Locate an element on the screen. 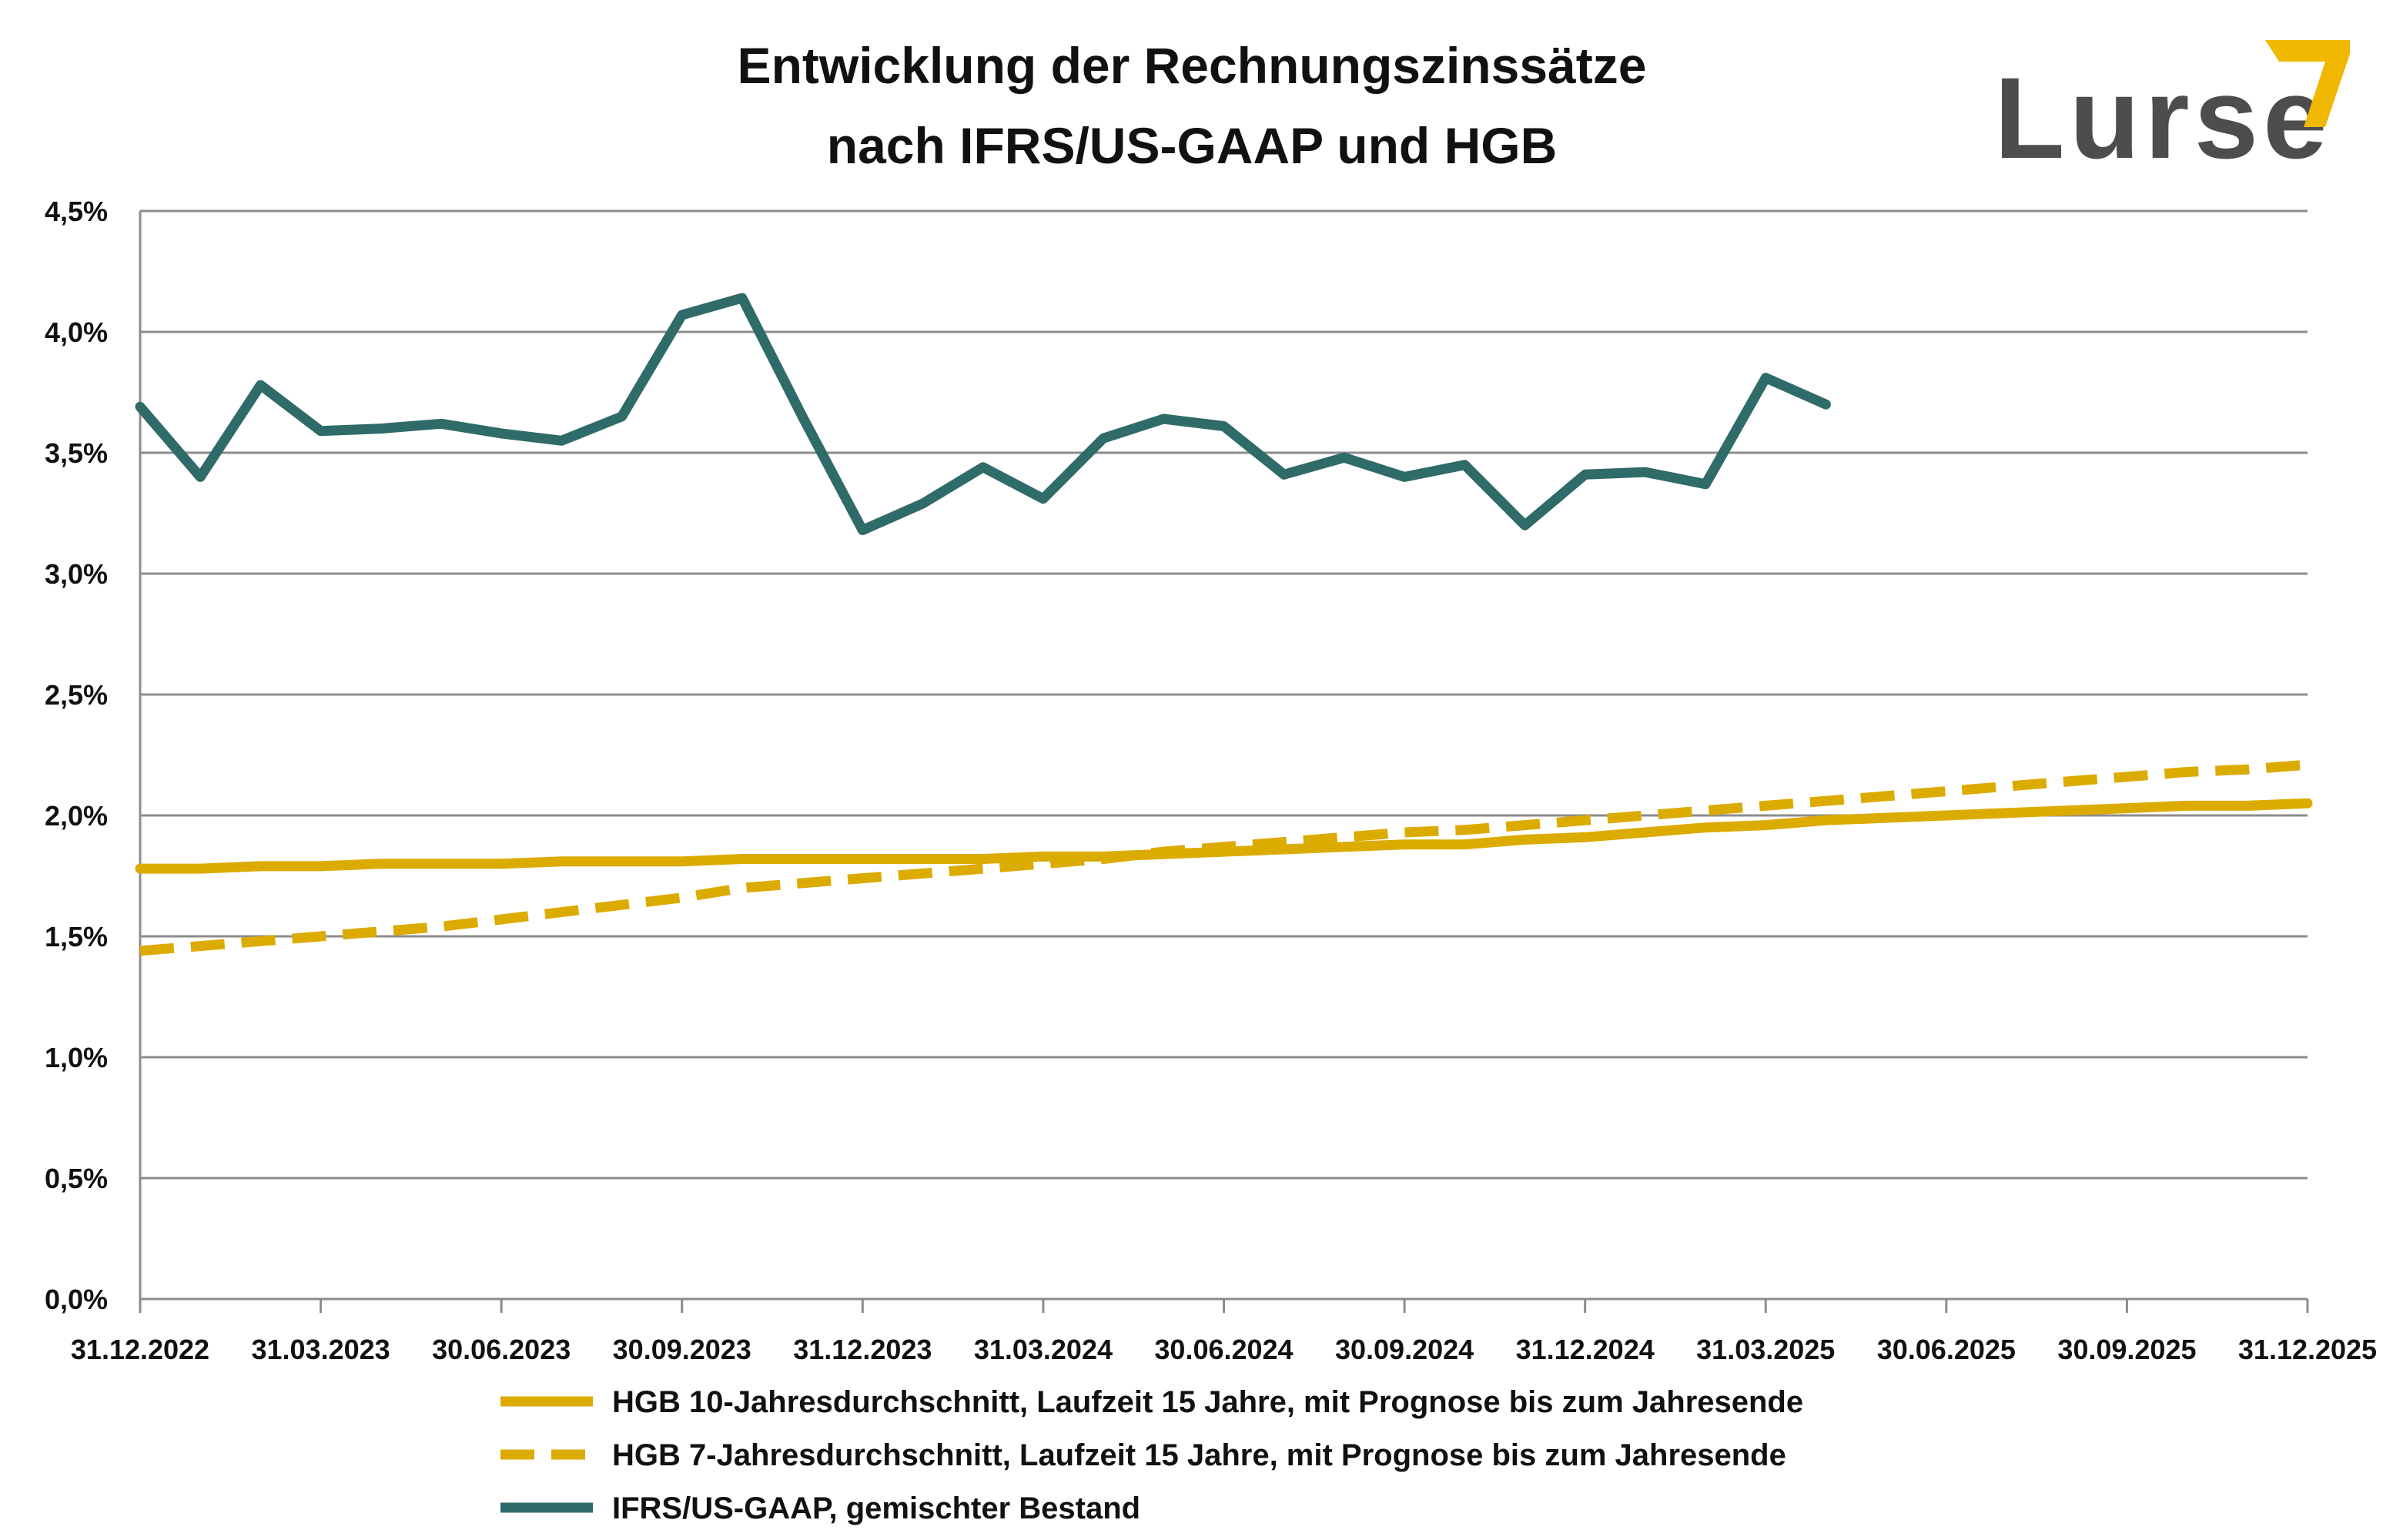  y-tick-label: 4,0% is located at coordinates (76, 332).